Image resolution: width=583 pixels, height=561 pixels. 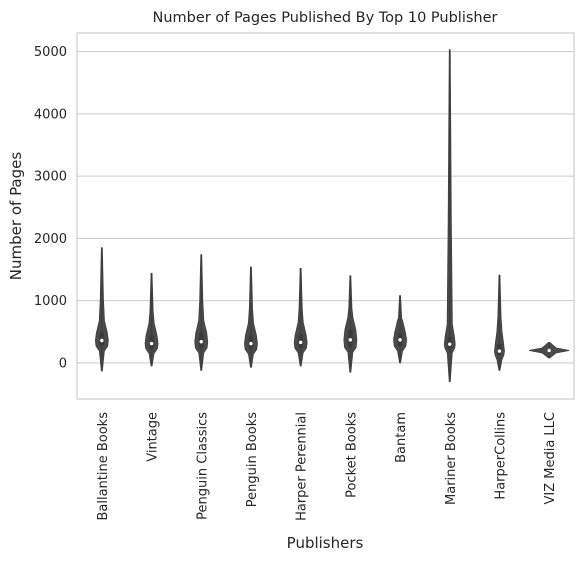 I want to click on x-tick-label: Harper Perennial, so click(x=302, y=466).